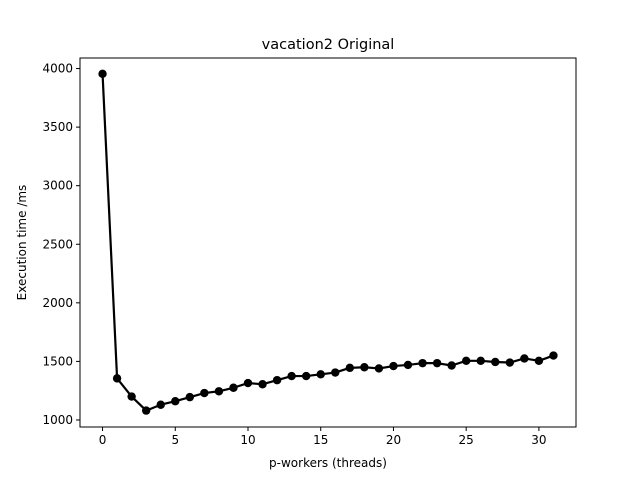 The width and height of the screenshot is (640, 480). Describe the element at coordinates (57, 361) in the screenshot. I see `y-tick-label: 1500` at that location.